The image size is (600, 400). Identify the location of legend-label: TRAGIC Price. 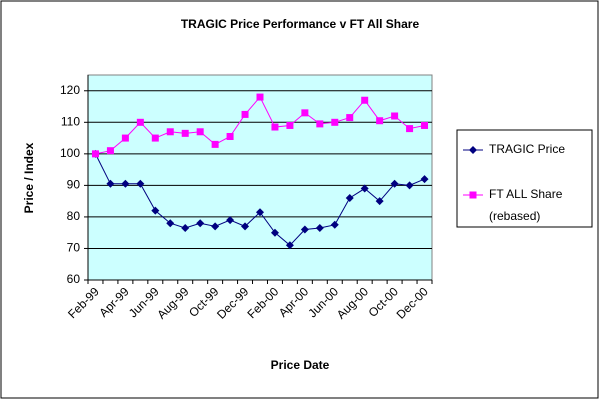
(527, 149).